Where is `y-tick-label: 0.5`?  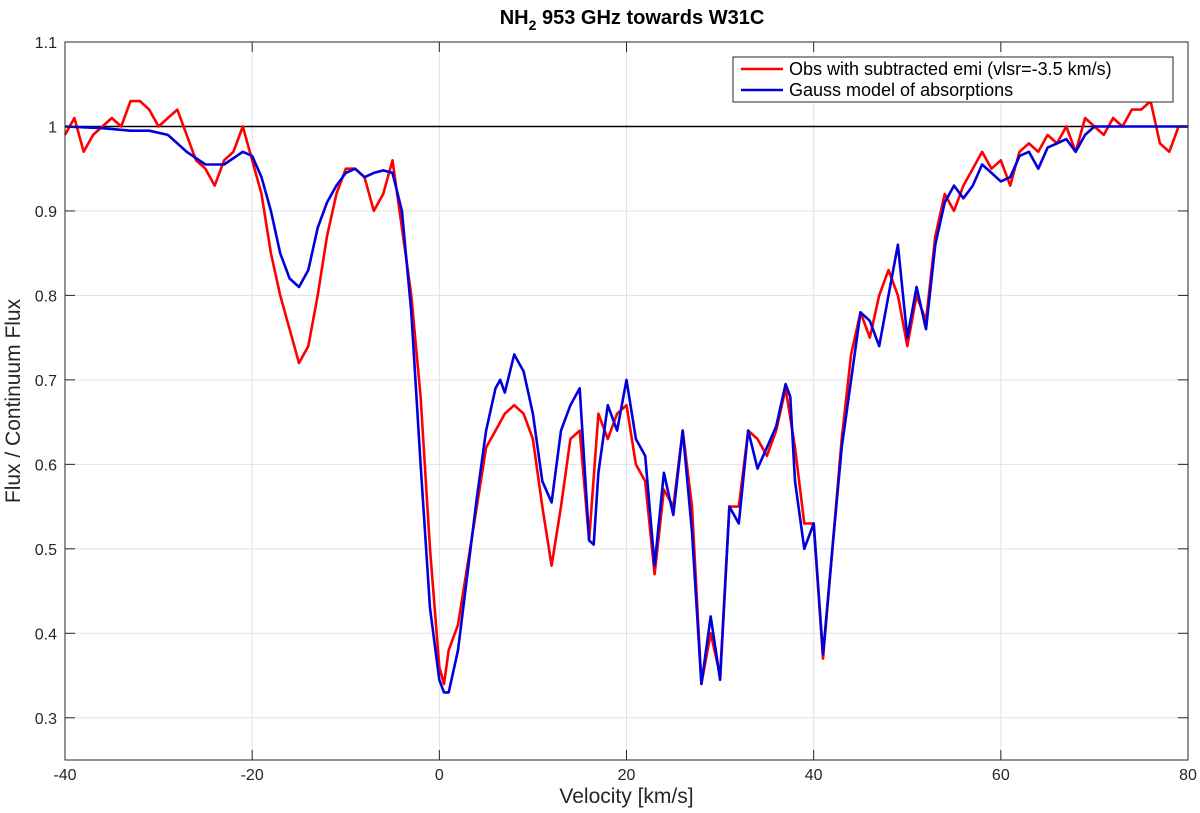 y-tick-label: 0.5 is located at coordinates (46, 550).